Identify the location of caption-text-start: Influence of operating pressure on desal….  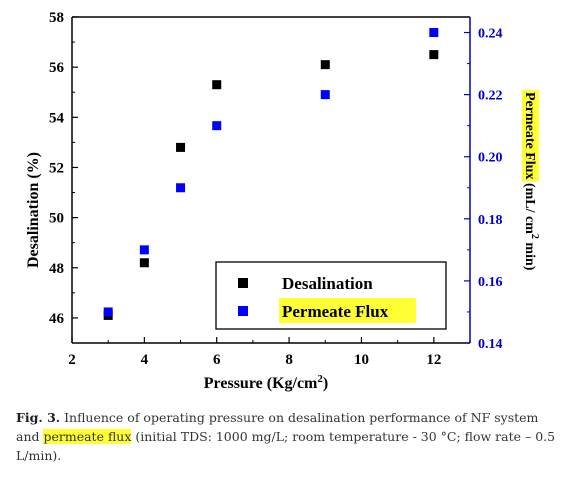
(277, 427).